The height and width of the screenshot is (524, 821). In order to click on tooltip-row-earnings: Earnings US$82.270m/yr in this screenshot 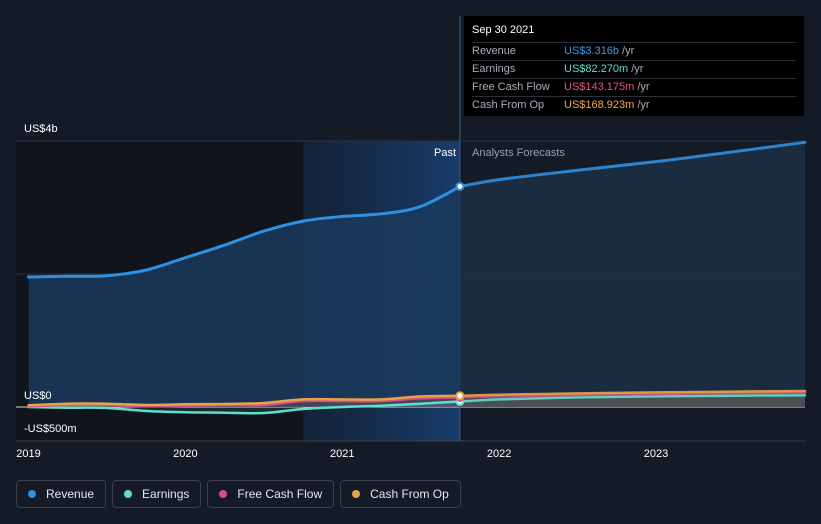, I will do `click(634, 69)`.